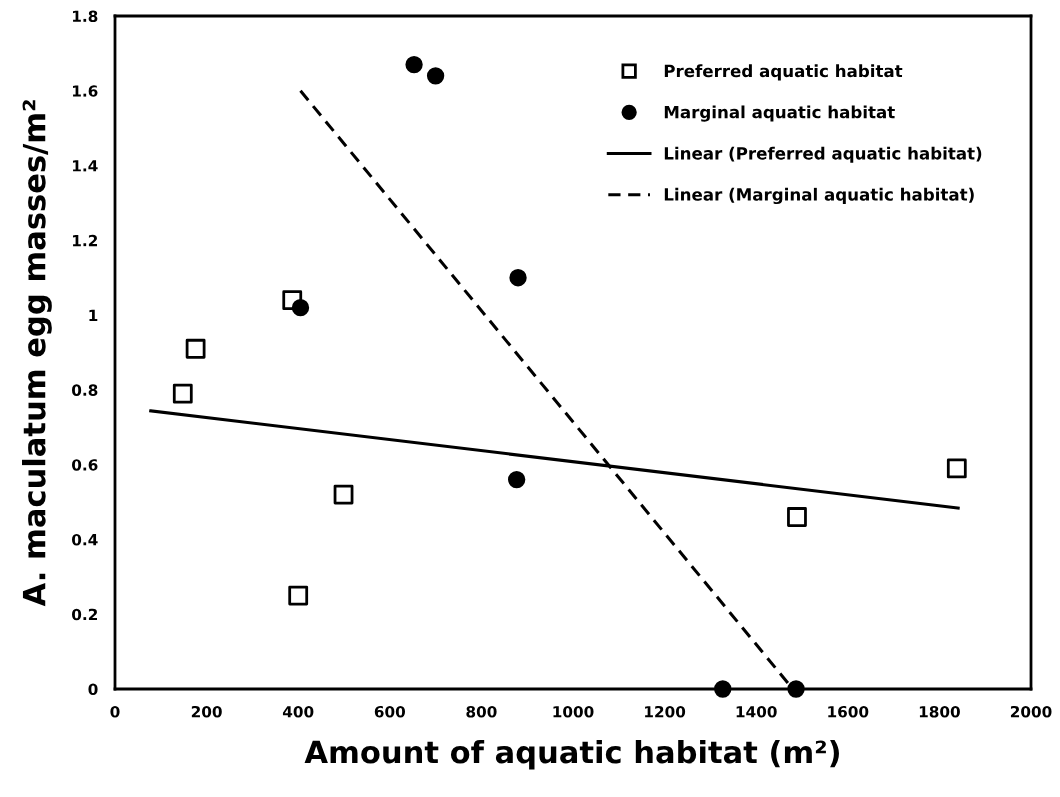 The image size is (1060, 797). What do you see at coordinates (85, 240) in the screenshot?
I see `y-tick-label: 1.2` at bounding box center [85, 240].